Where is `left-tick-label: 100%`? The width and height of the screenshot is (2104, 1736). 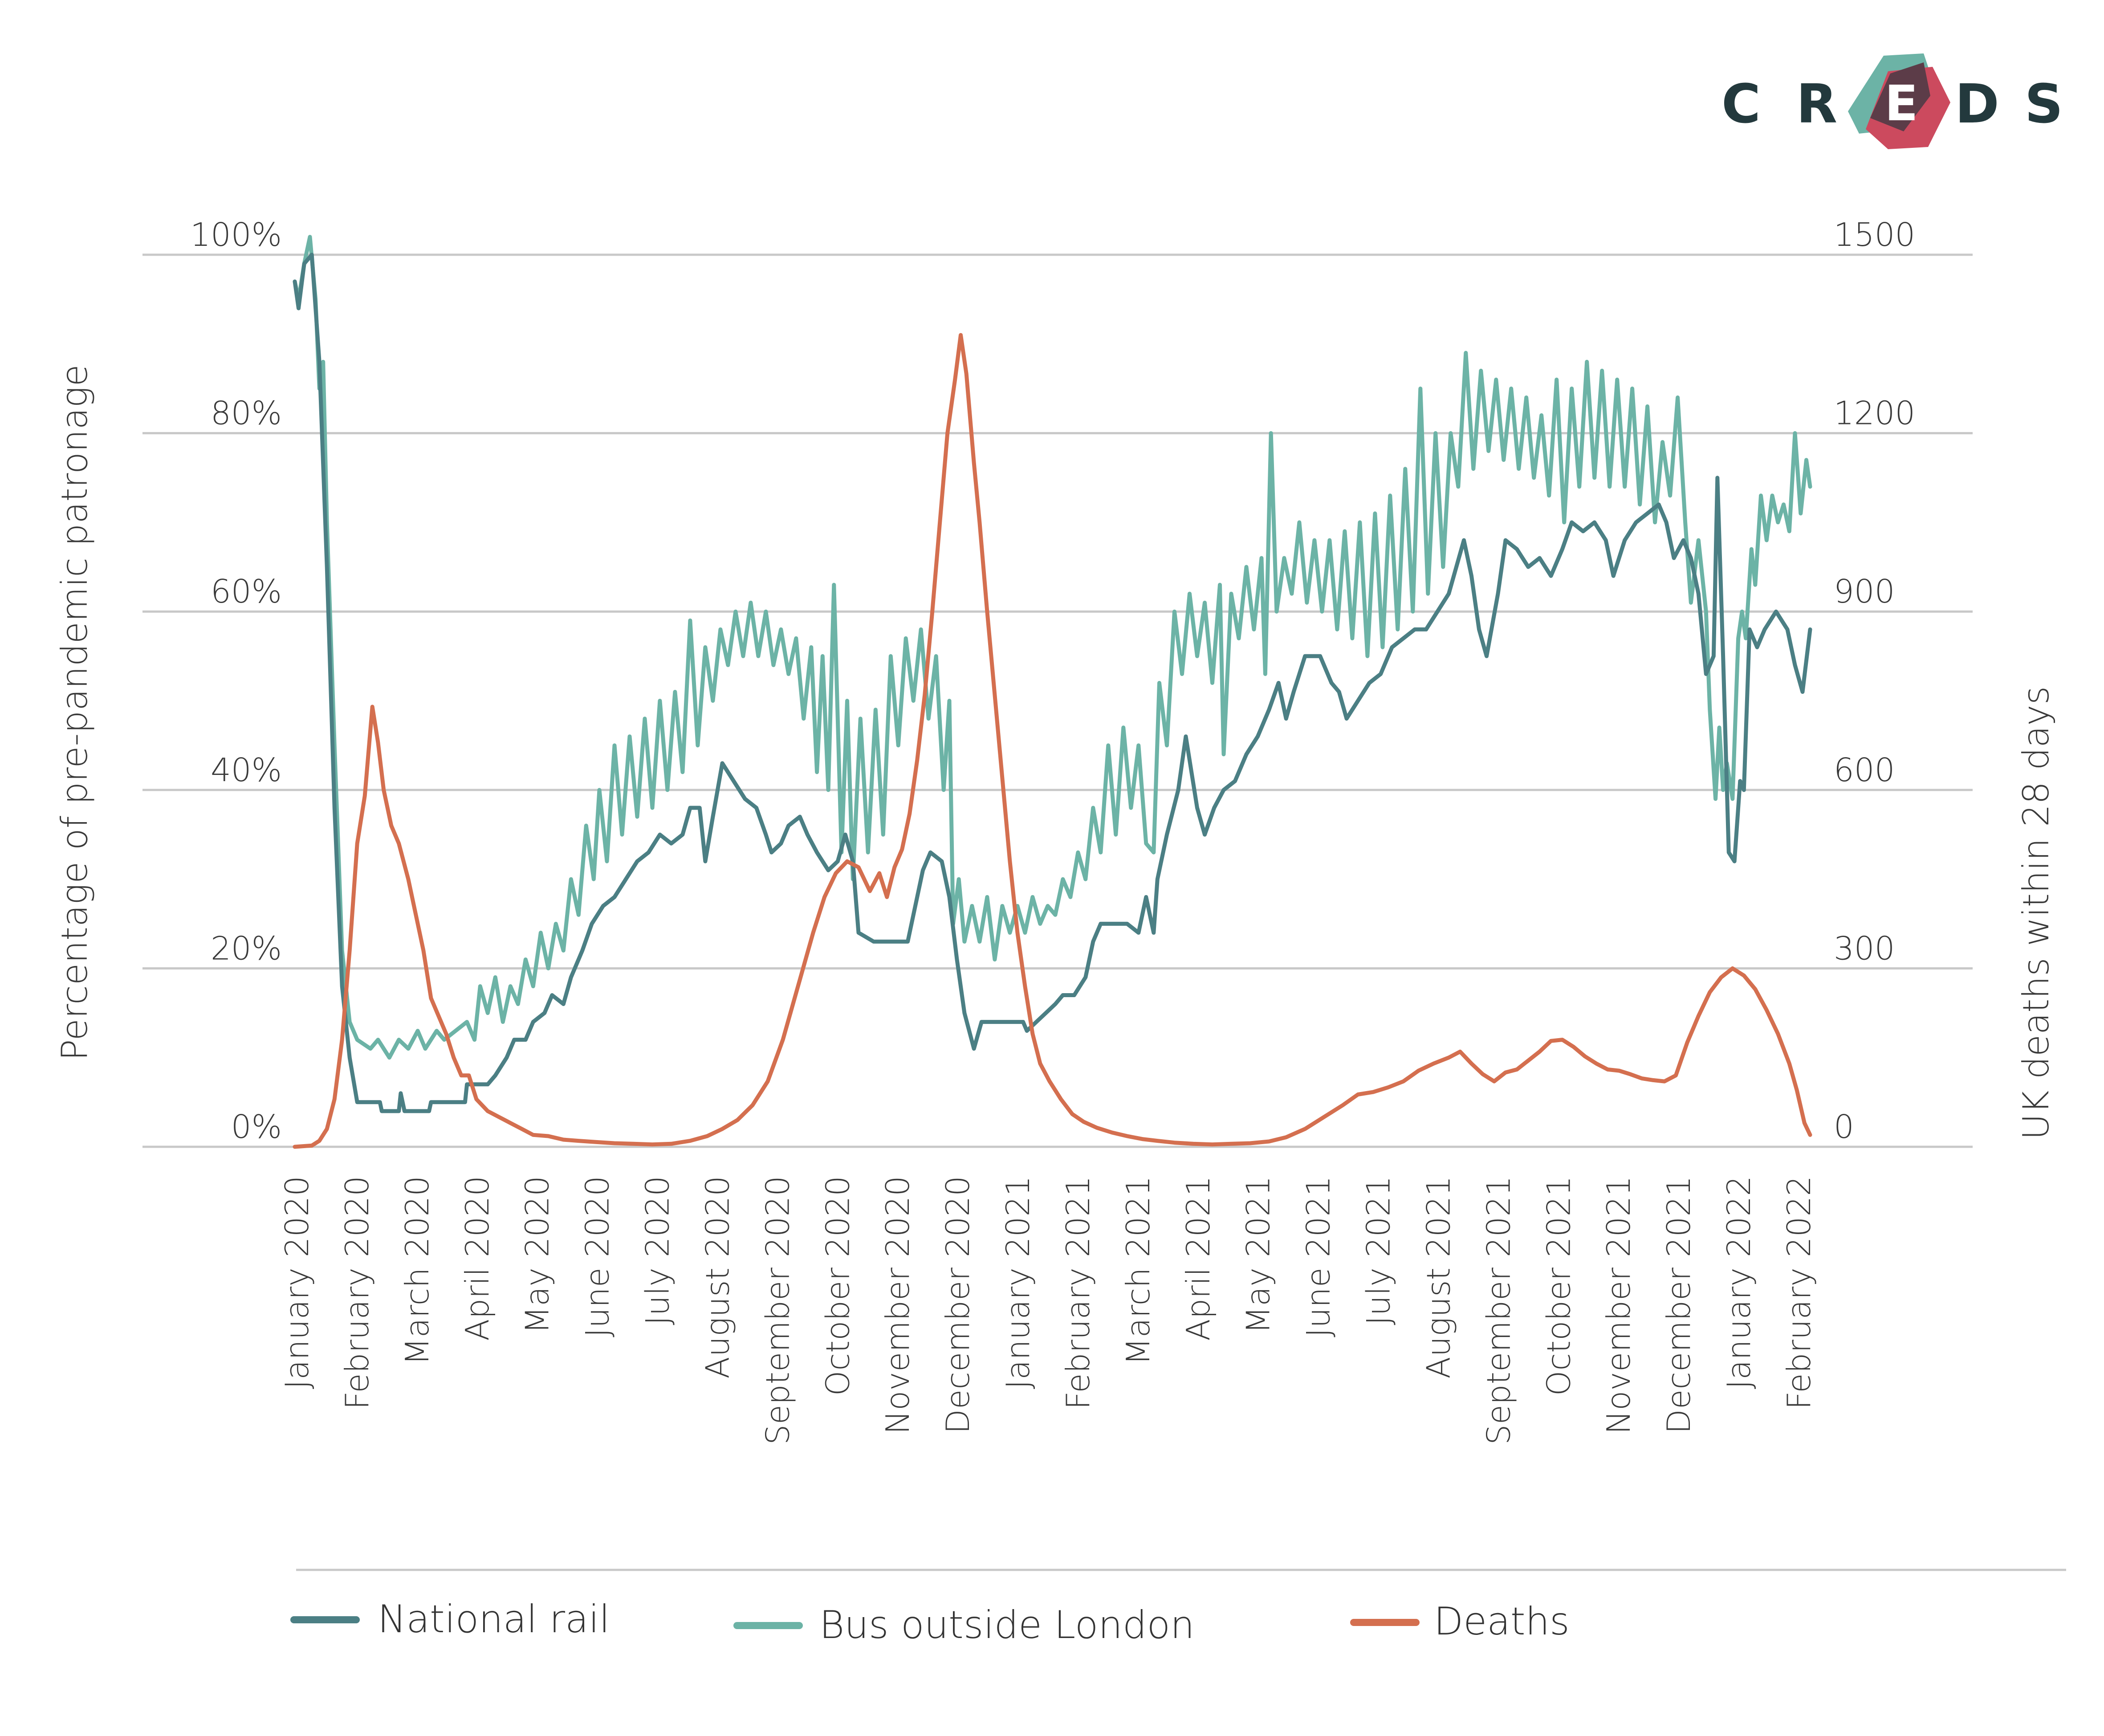
left-tick-label: 100% is located at coordinates (236, 235).